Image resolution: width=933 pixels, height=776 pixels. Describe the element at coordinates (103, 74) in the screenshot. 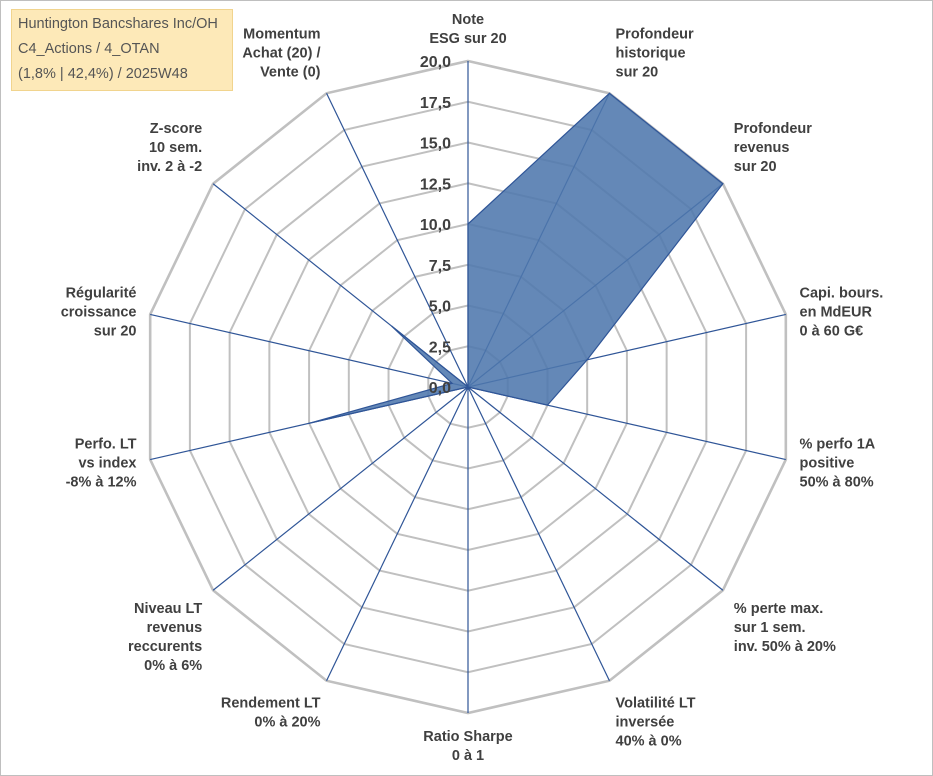

I see `info-stats-week: (1,8% | 42,4%) / 2025W48` at that location.